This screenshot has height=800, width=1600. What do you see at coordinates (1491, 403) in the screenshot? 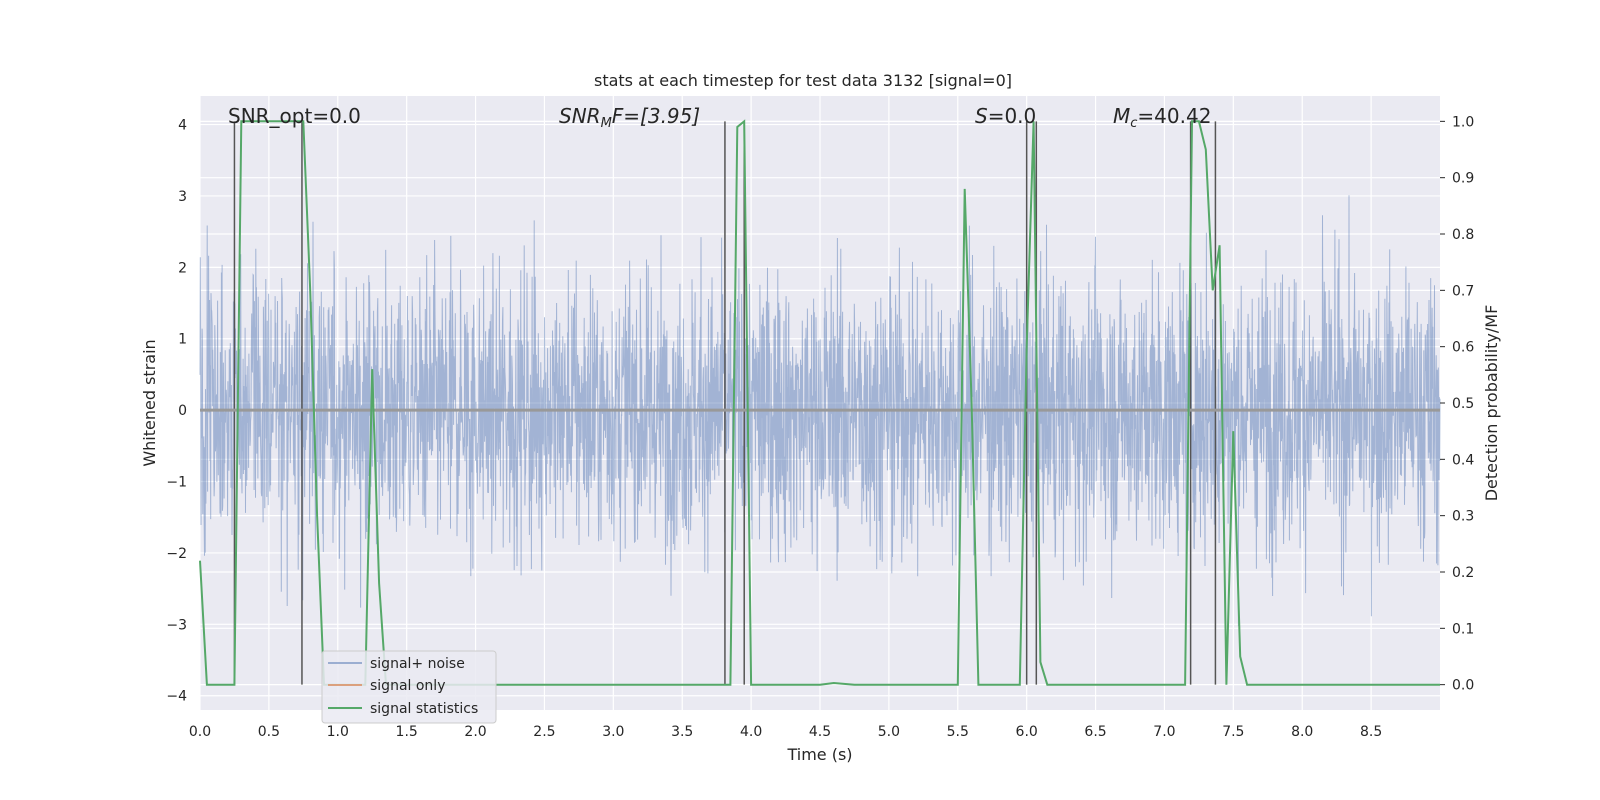
I see `y2-axis-title: Detection probability/MF` at bounding box center [1491, 403].